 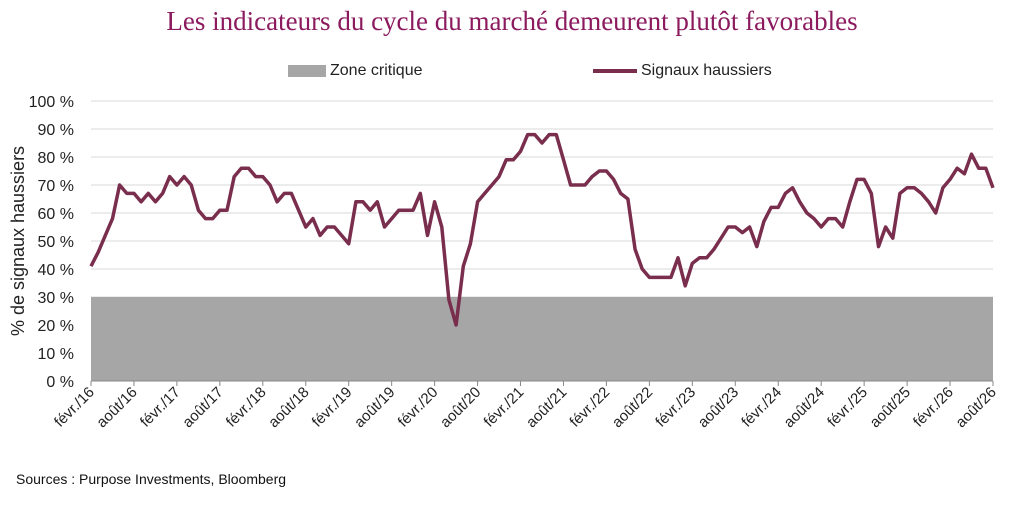 What do you see at coordinates (718, 407) in the screenshot?
I see `x-tick-label: août/23` at bounding box center [718, 407].